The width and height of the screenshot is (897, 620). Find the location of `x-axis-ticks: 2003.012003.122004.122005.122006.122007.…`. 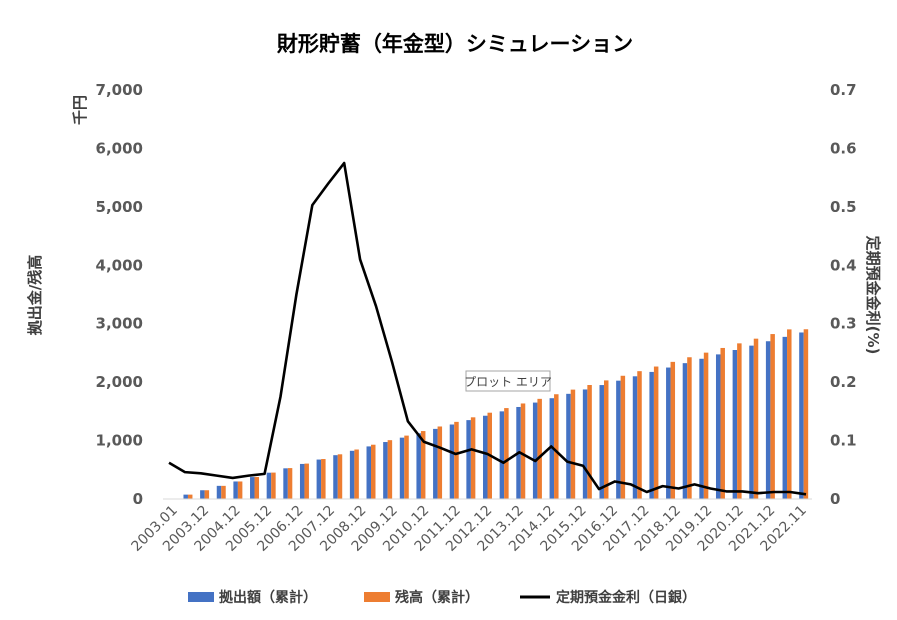

x-axis-ticks: 2003.012003.122004.122005.122006.122007.… is located at coordinates (469, 529).